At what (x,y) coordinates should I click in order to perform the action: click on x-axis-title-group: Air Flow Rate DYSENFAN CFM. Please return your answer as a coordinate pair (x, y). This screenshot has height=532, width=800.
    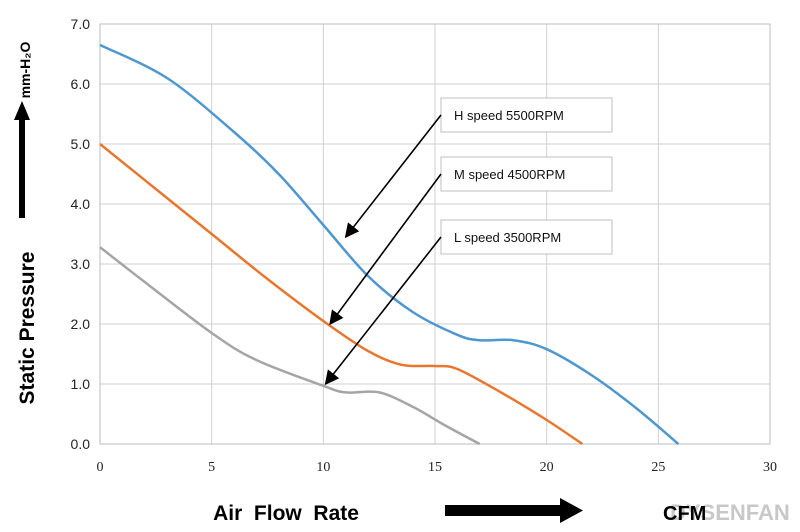
    Looking at the image, I should click on (501, 511).